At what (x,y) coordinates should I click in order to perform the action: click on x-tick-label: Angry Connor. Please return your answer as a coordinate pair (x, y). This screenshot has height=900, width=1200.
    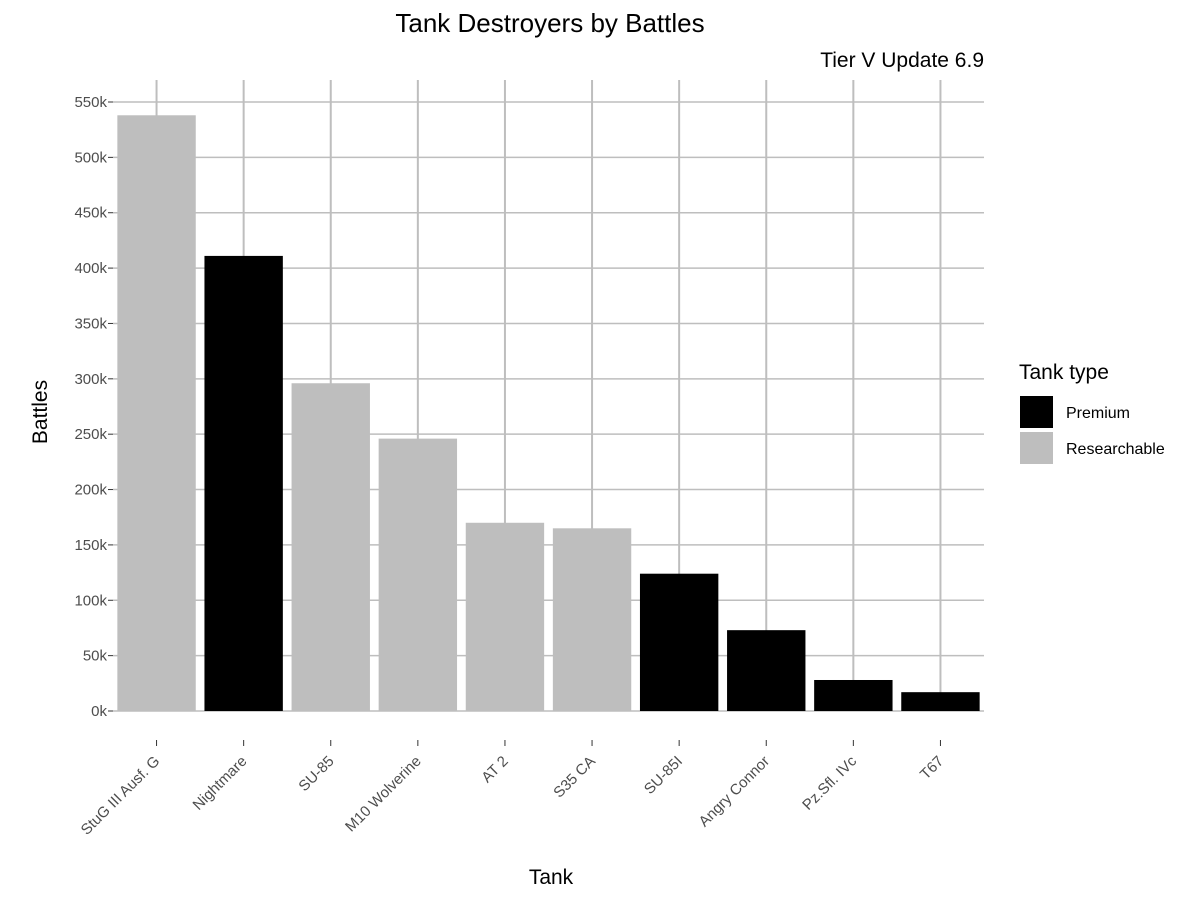
    Looking at the image, I should click on (734, 791).